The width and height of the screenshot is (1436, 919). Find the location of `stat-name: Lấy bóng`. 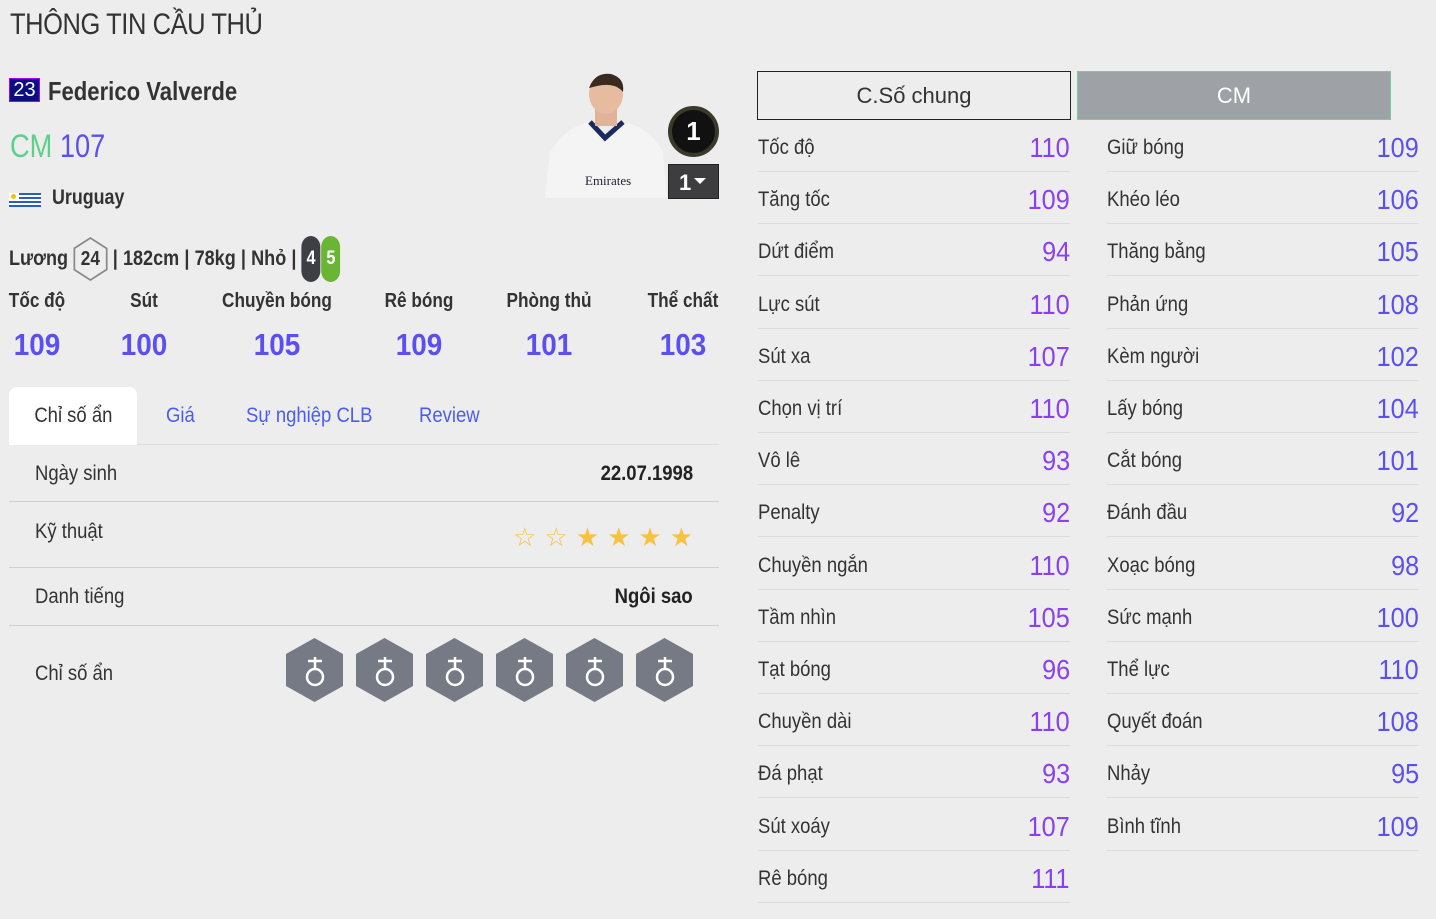

stat-name: Lấy bóng is located at coordinates (1145, 408).